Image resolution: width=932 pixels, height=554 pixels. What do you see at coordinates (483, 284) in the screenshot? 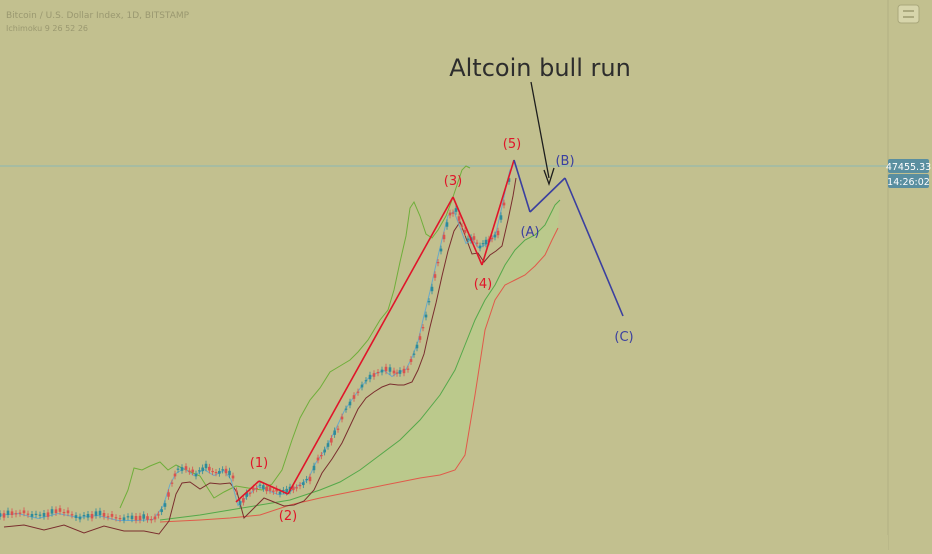
I see `wave-label-4: (4)` at bounding box center [483, 284].